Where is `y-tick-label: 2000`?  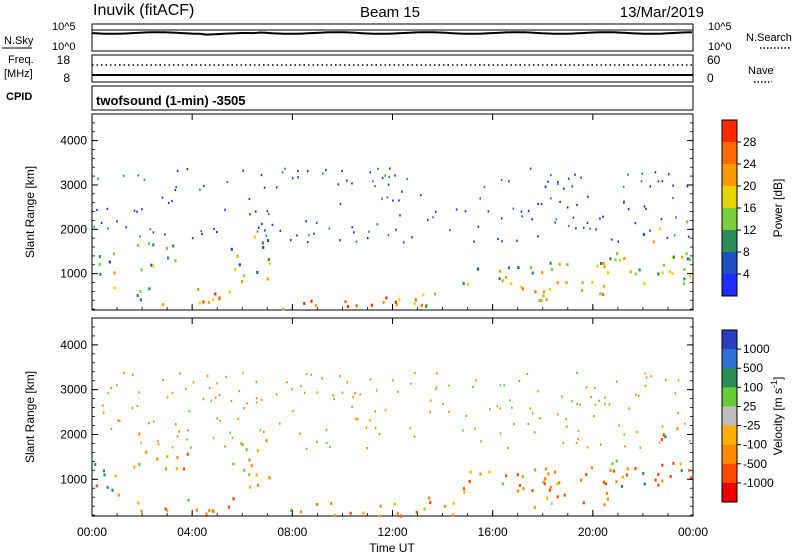
y-tick-label: 2000 is located at coordinates (73, 229).